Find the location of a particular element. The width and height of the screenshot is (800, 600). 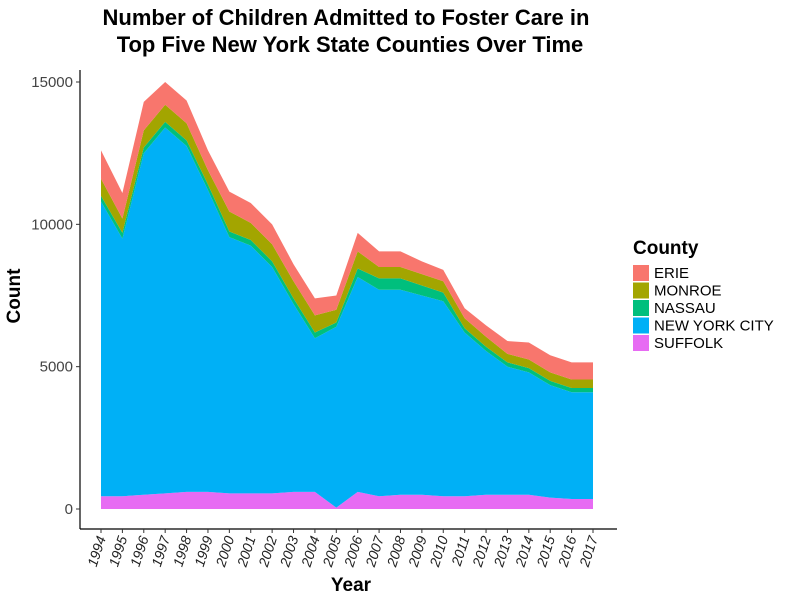

legend-label-monroe: MONROE is located at coordinates (688, 291).